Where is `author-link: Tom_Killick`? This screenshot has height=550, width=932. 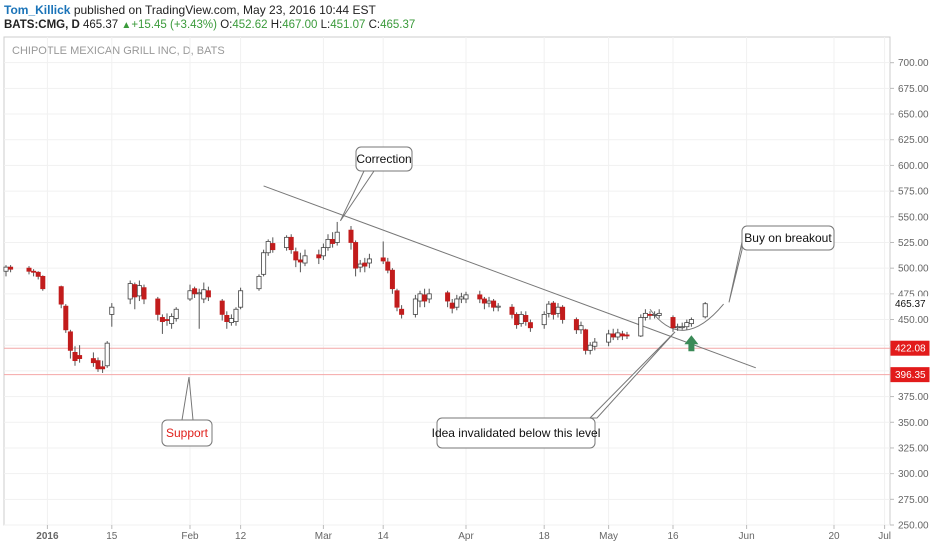
author-link: Tom_Killick is located at coordinates (37, 10).